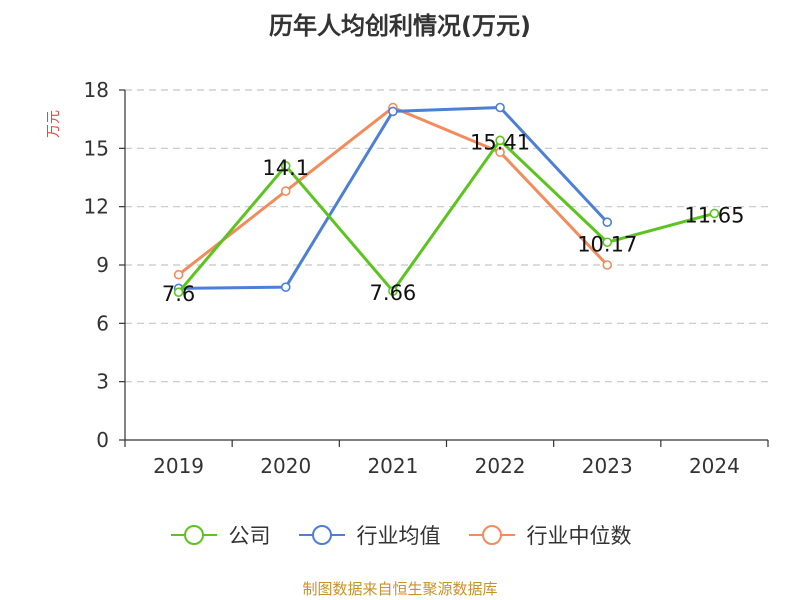 The width and height of the screenshot is (800, 600). I want to click on y-tick-label: 15, so click(96, 148).